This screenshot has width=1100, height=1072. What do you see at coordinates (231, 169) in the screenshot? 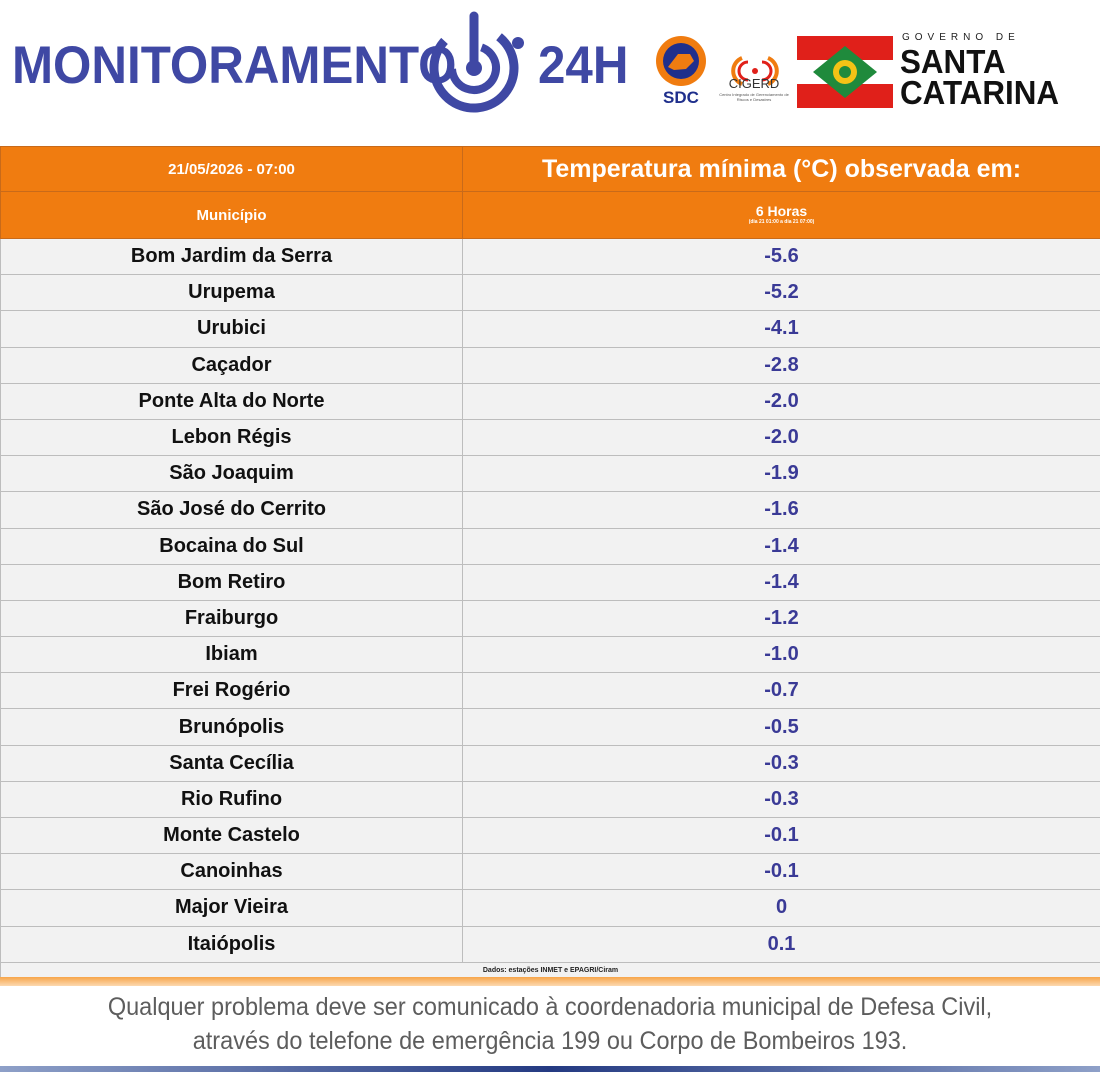
I see `report-datetime: 21/05/2026 - 07:00` at bounding box center [231, 169].